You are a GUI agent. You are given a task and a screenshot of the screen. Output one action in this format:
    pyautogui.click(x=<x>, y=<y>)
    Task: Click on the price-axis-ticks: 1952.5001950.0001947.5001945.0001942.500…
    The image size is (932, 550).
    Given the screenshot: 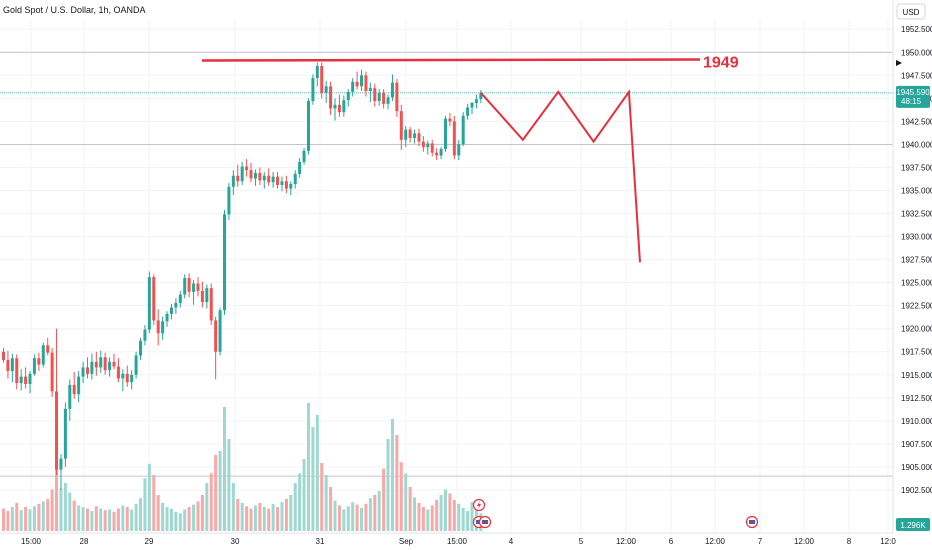 What is the action you would take?
    pyautogui.click(x=916, y=260)
    